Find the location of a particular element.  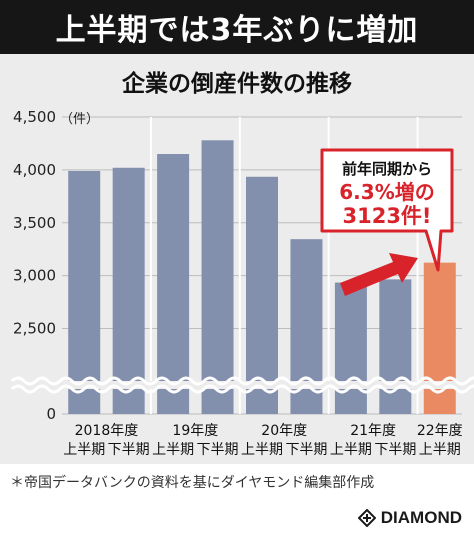

diamond-logo: DIAMOND is located at coordinates (409, 518).